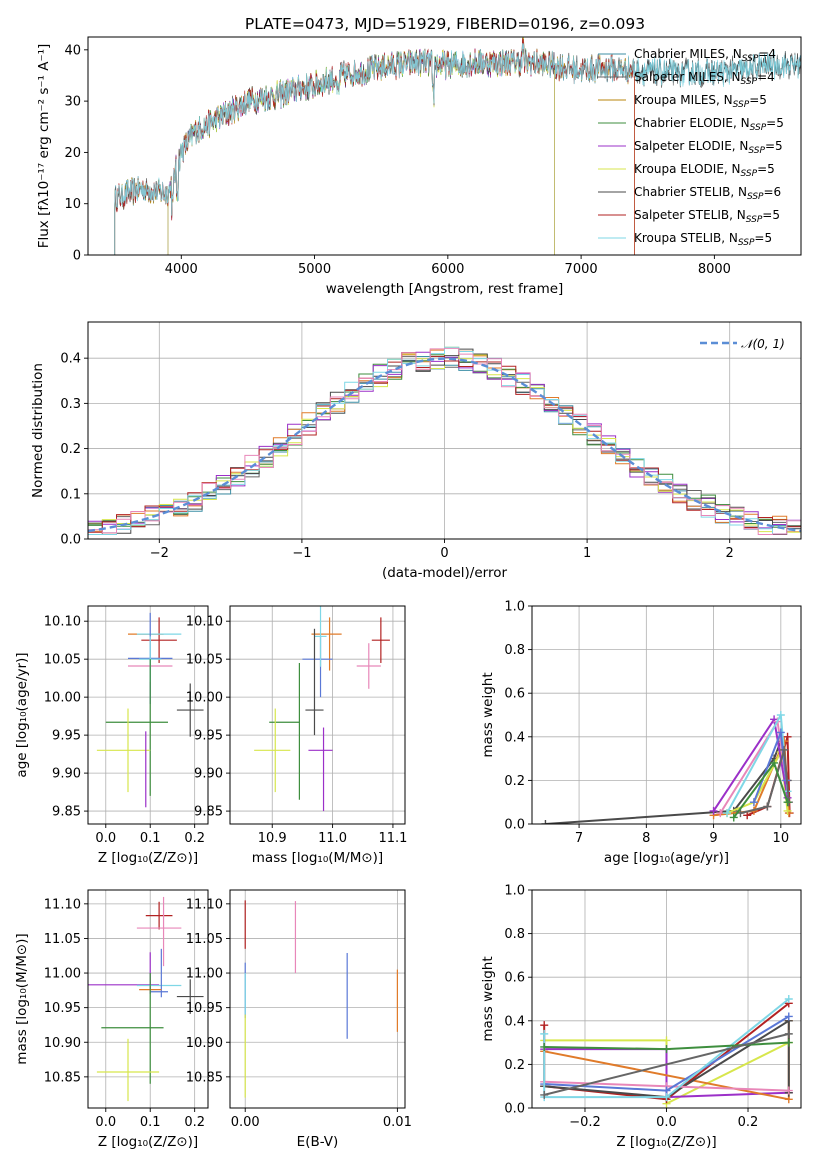 This screenshot has height=1170, width=819. I want to click on y-tick-label: 10.10, so click(204, 622).